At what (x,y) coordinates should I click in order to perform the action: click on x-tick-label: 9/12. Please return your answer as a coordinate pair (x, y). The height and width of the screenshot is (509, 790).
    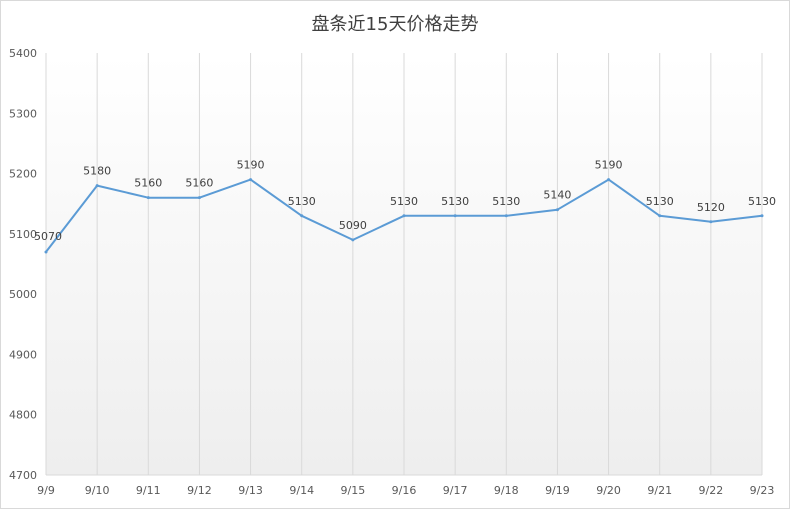
    Looking at the image, I should click on (199, 490).